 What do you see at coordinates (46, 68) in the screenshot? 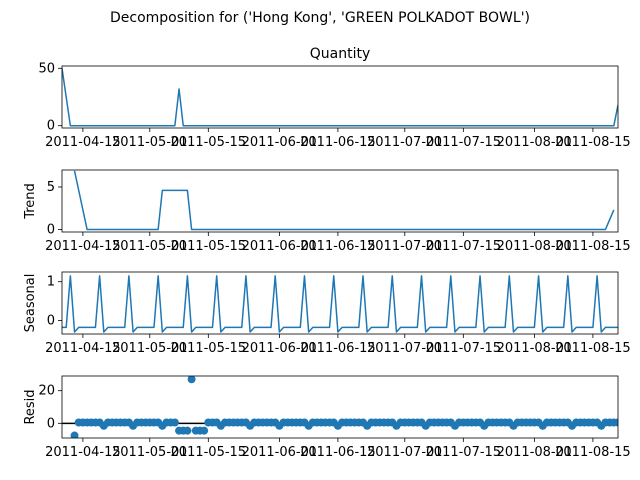
I see `y-tick-label: 50` at bounding box center [46, 68].